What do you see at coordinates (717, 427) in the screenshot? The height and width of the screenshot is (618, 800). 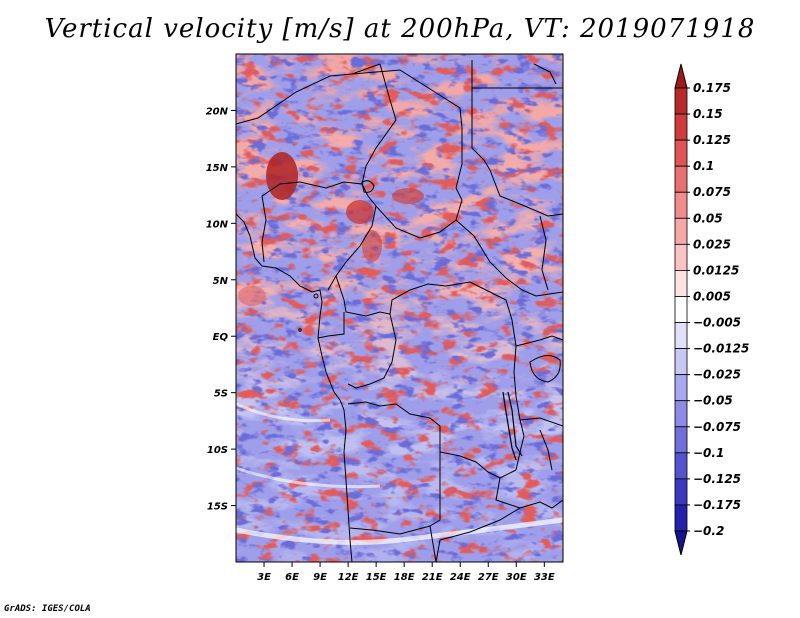 I see `colorbar-level-label: −0.075` at bounding box center [717, 427].